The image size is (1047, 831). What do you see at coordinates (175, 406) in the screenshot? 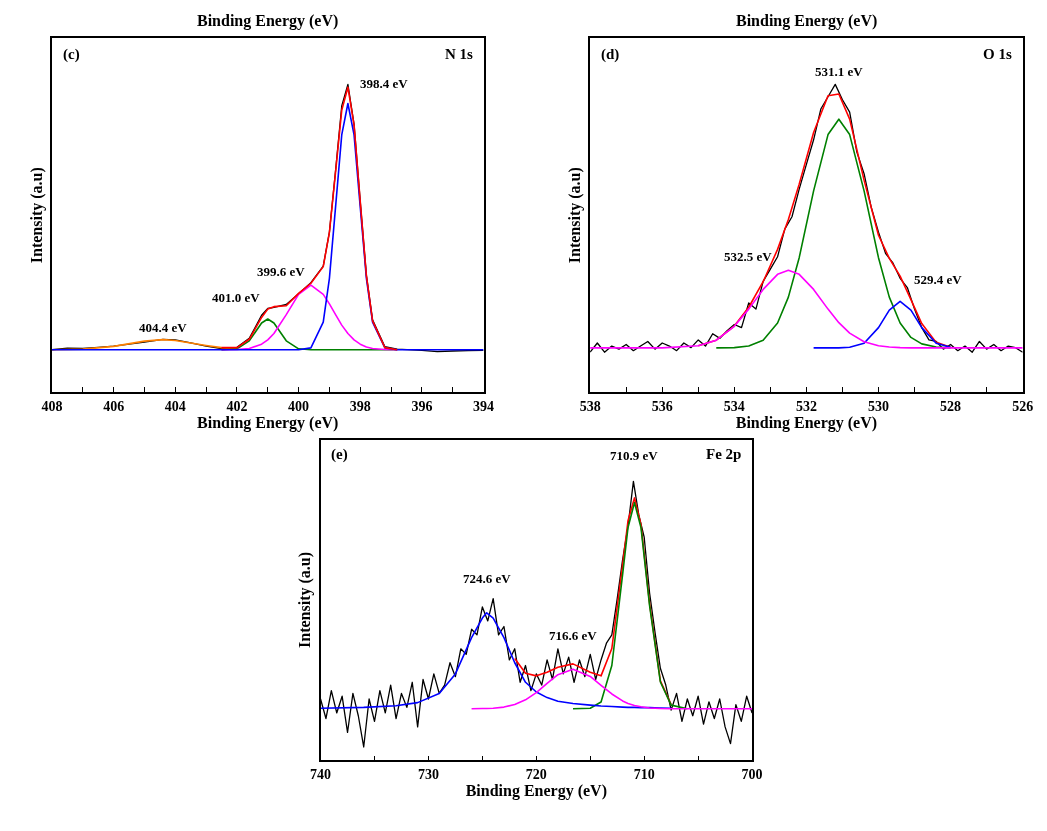
I see `x-tick-label: 404` at bounding box center [175, 406].